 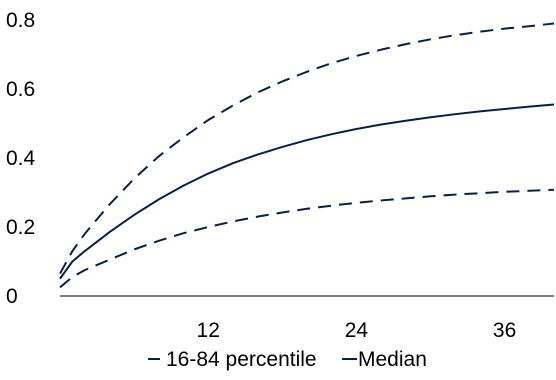 I want to click on legend: 16-84 percentile Median, so click(x=287, y=359).